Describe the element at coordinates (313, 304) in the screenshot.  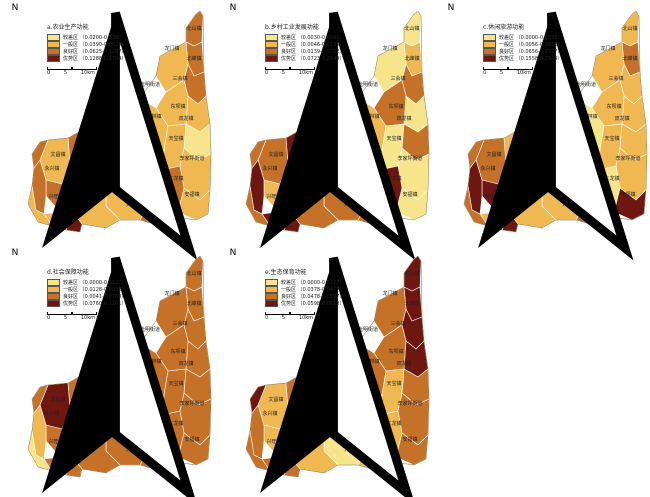
I see `legend-label: 优势区 （0.0598-0.0618）` at that location.